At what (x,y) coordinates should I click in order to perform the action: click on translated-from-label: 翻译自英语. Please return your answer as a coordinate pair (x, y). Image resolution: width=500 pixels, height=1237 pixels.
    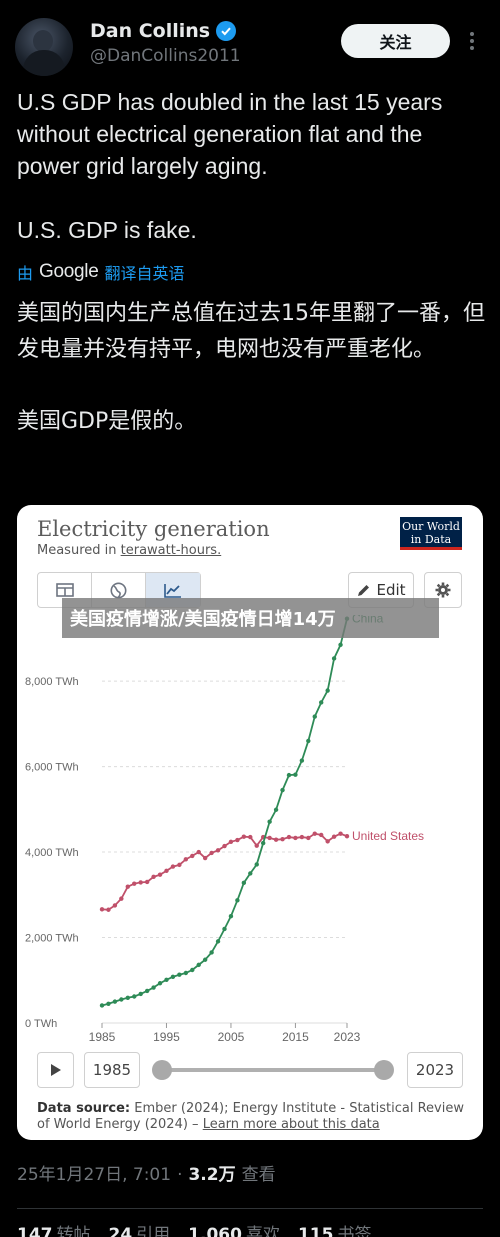
    Looking at the image, I should click on (144, 273).